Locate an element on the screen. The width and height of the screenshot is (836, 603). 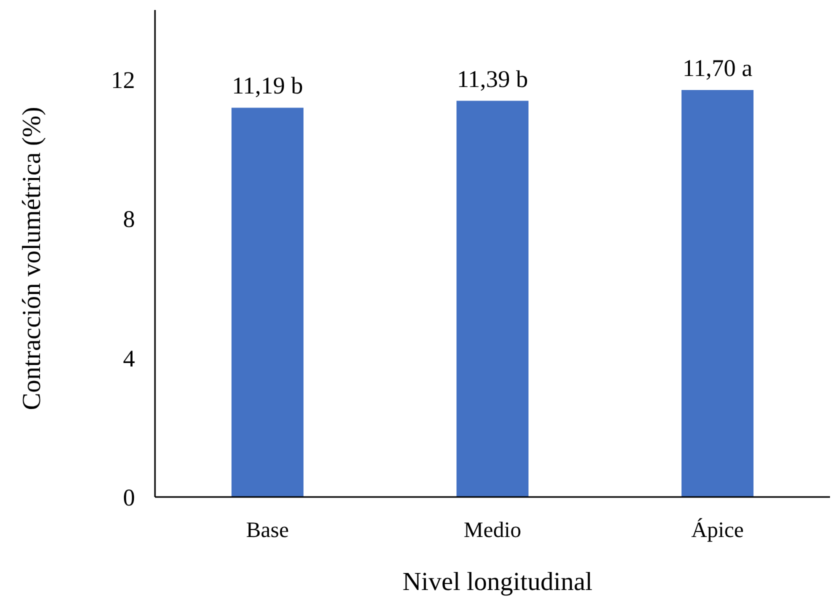
y-tick-label: 4 is located at coordinates (129, 359).